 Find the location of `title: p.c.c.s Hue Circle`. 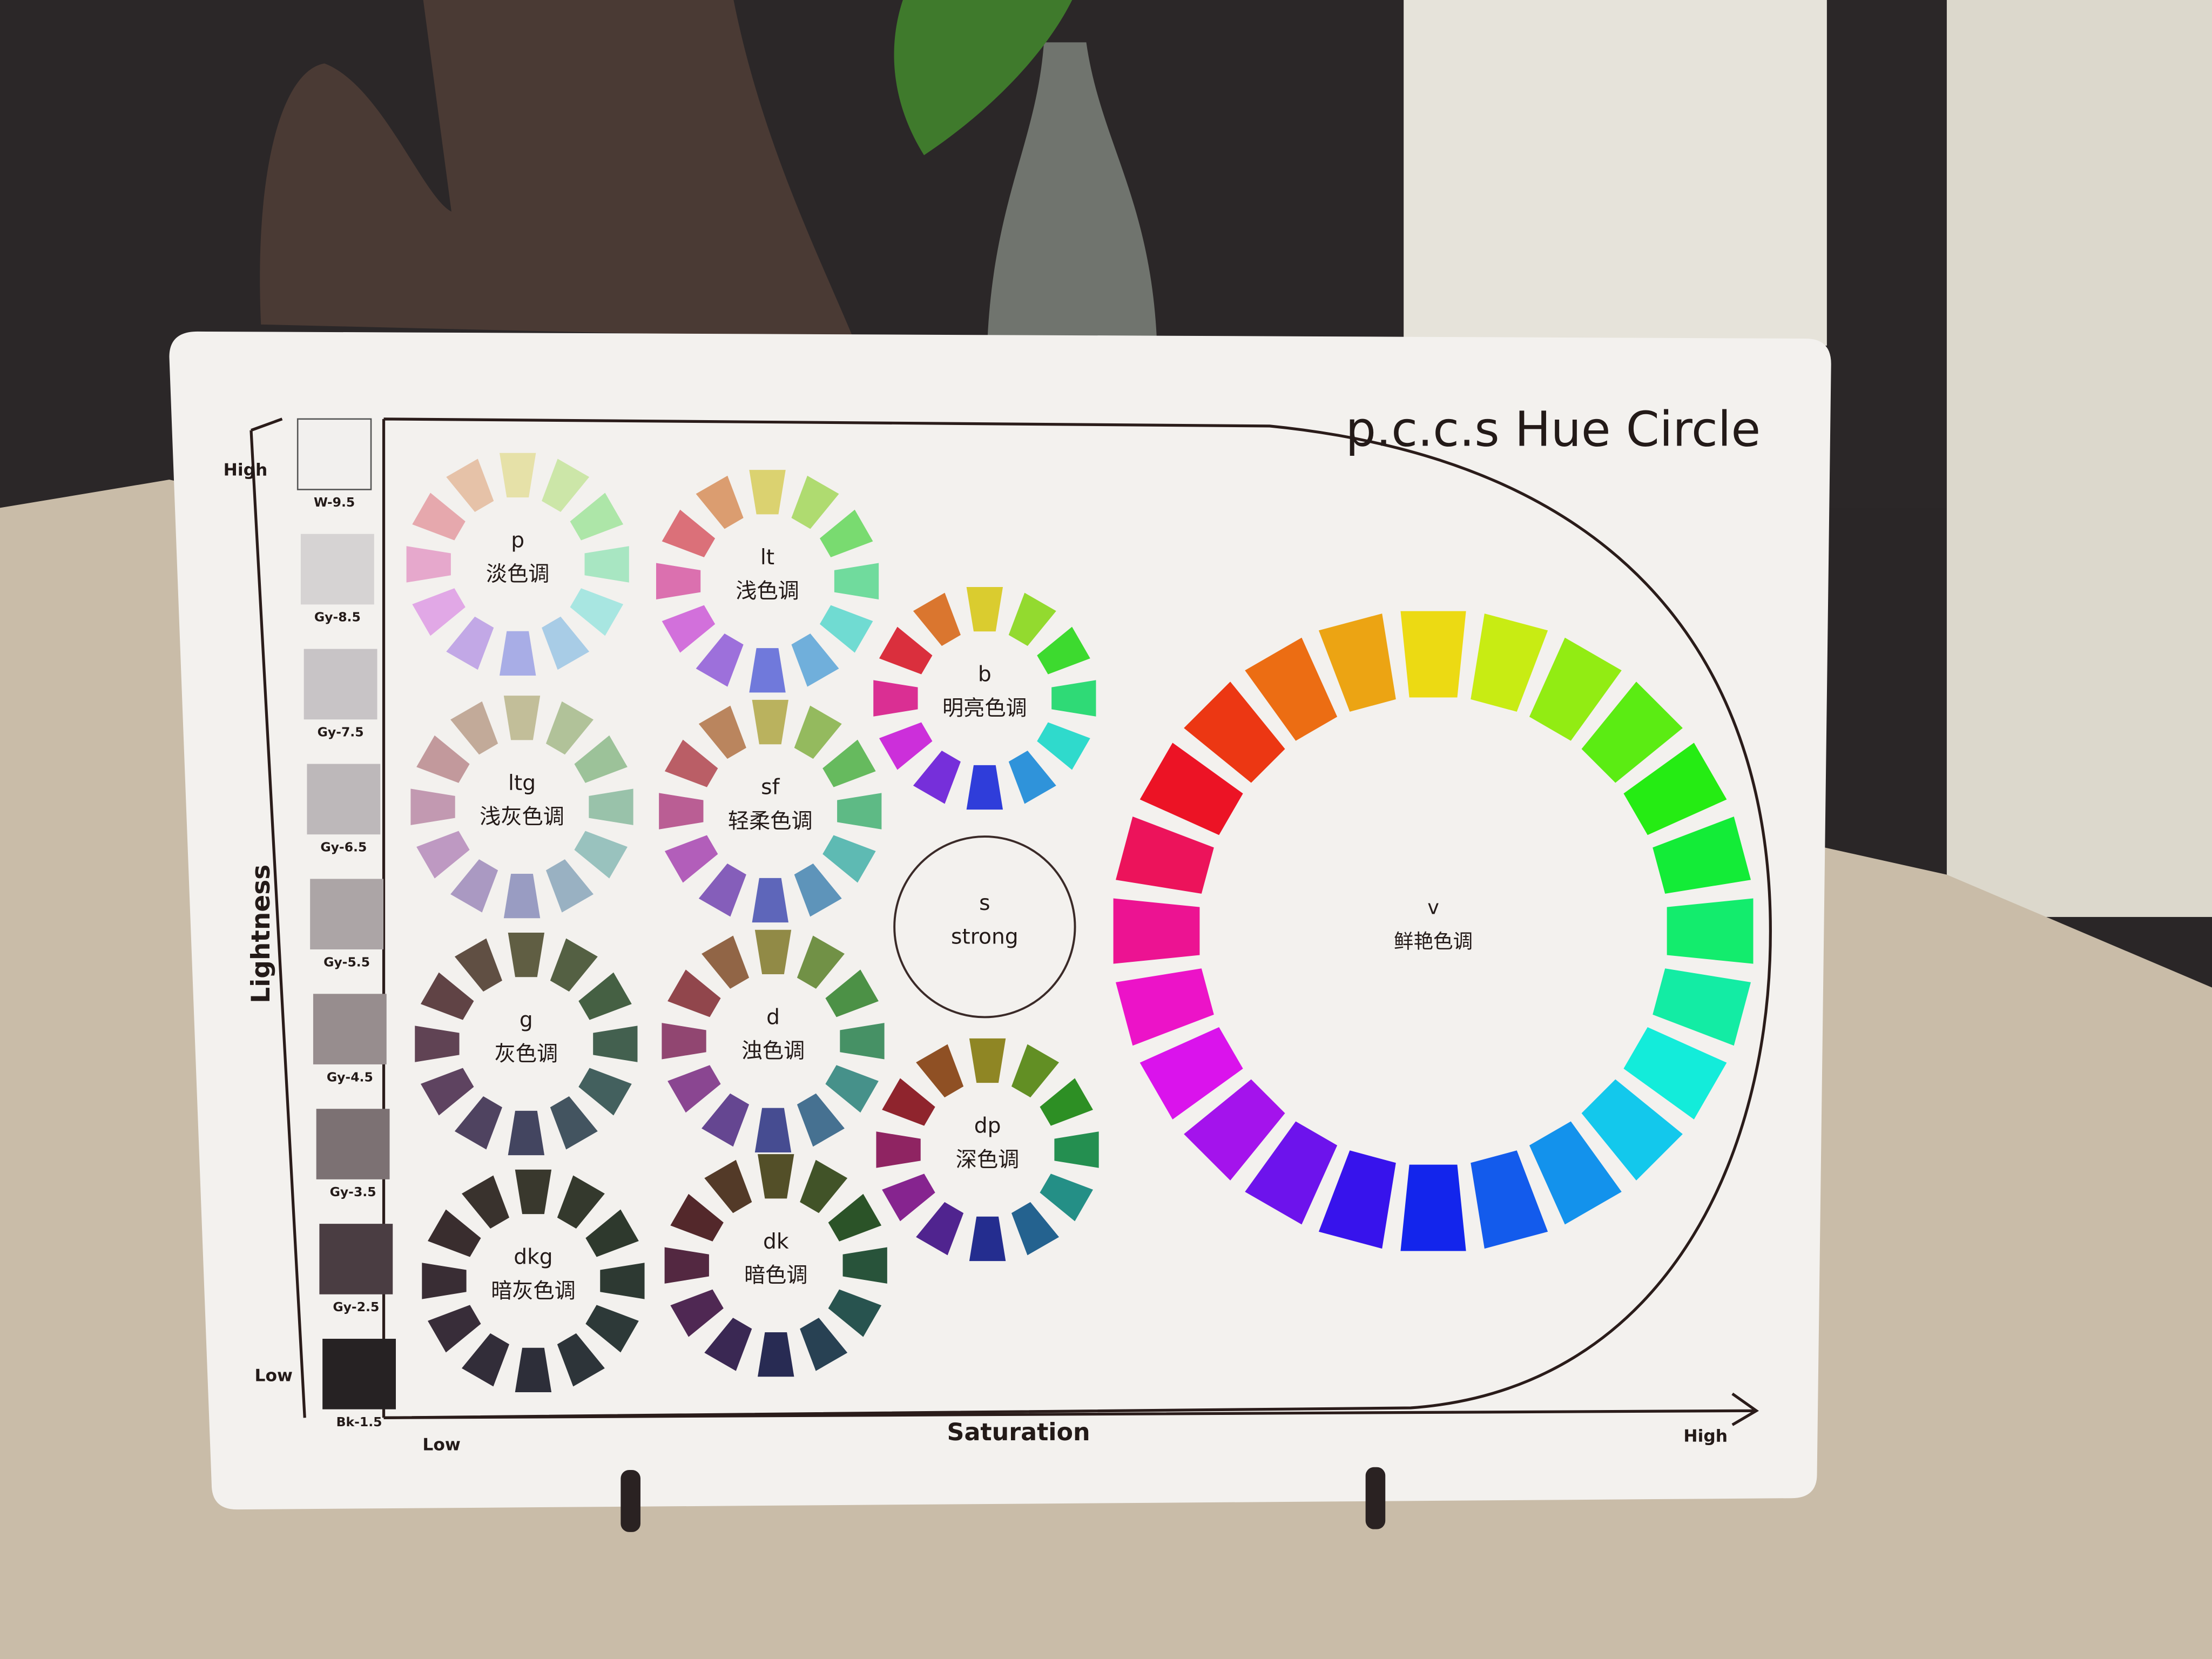

title: p.c.c.s Hue Circle is located at coordinates (1553, 429).